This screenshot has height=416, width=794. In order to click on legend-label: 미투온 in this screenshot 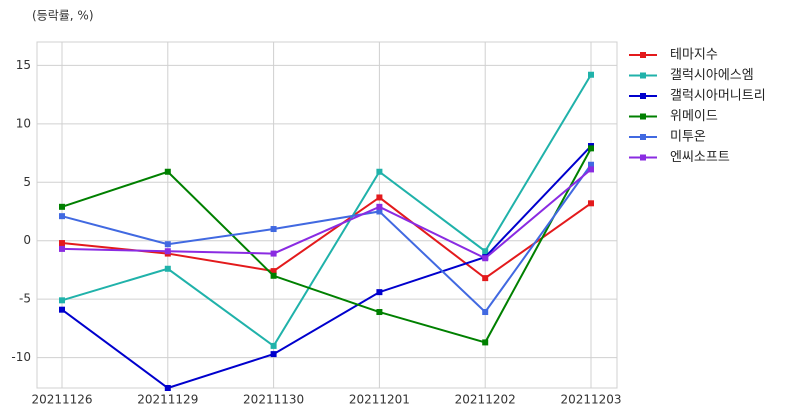, I will do `click(688, 137)`.